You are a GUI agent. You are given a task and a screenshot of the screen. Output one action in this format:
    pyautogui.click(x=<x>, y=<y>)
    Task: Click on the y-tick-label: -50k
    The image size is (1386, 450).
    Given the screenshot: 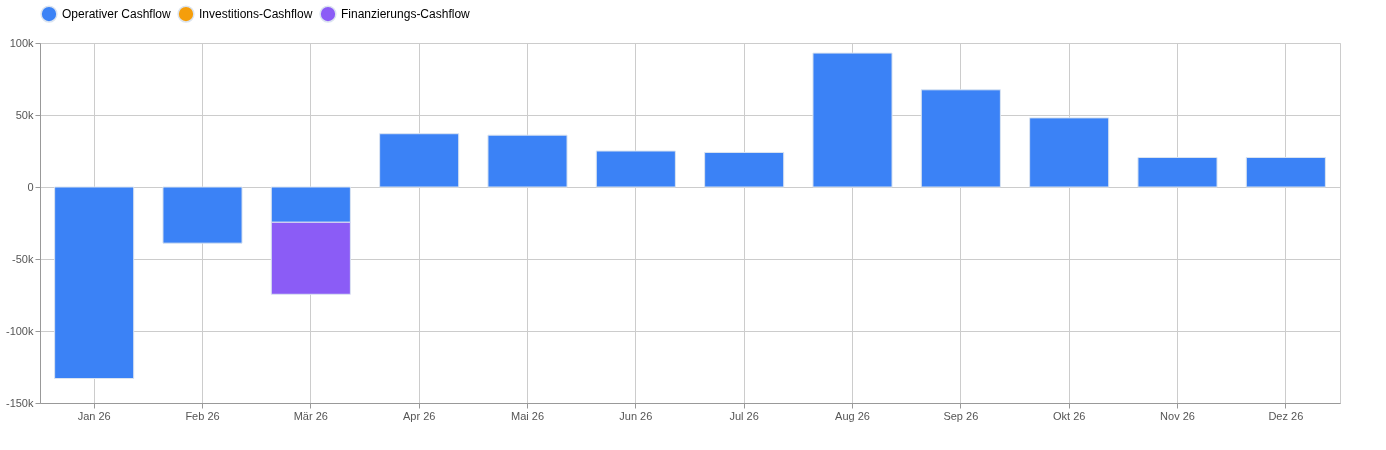 What is the action you would take?
    pyautogui.click(x=23, y=258)
    